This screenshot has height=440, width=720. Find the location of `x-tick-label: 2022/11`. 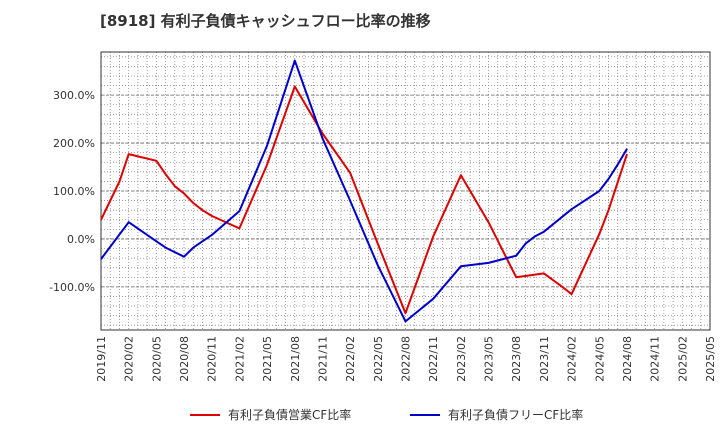

x-tick-label: 2022/11 is located at coordinates (433, 359).